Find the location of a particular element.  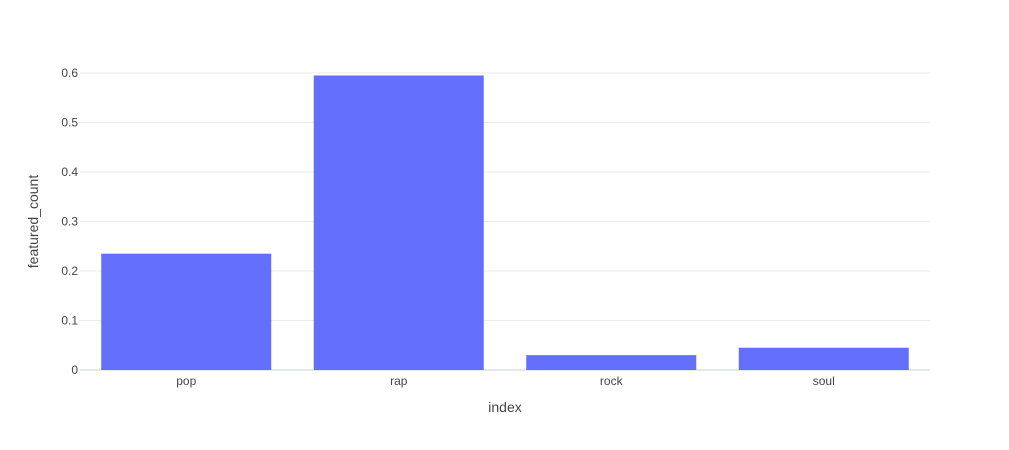

y-tick-label: 0.3 is located at coordinates (69, 222).